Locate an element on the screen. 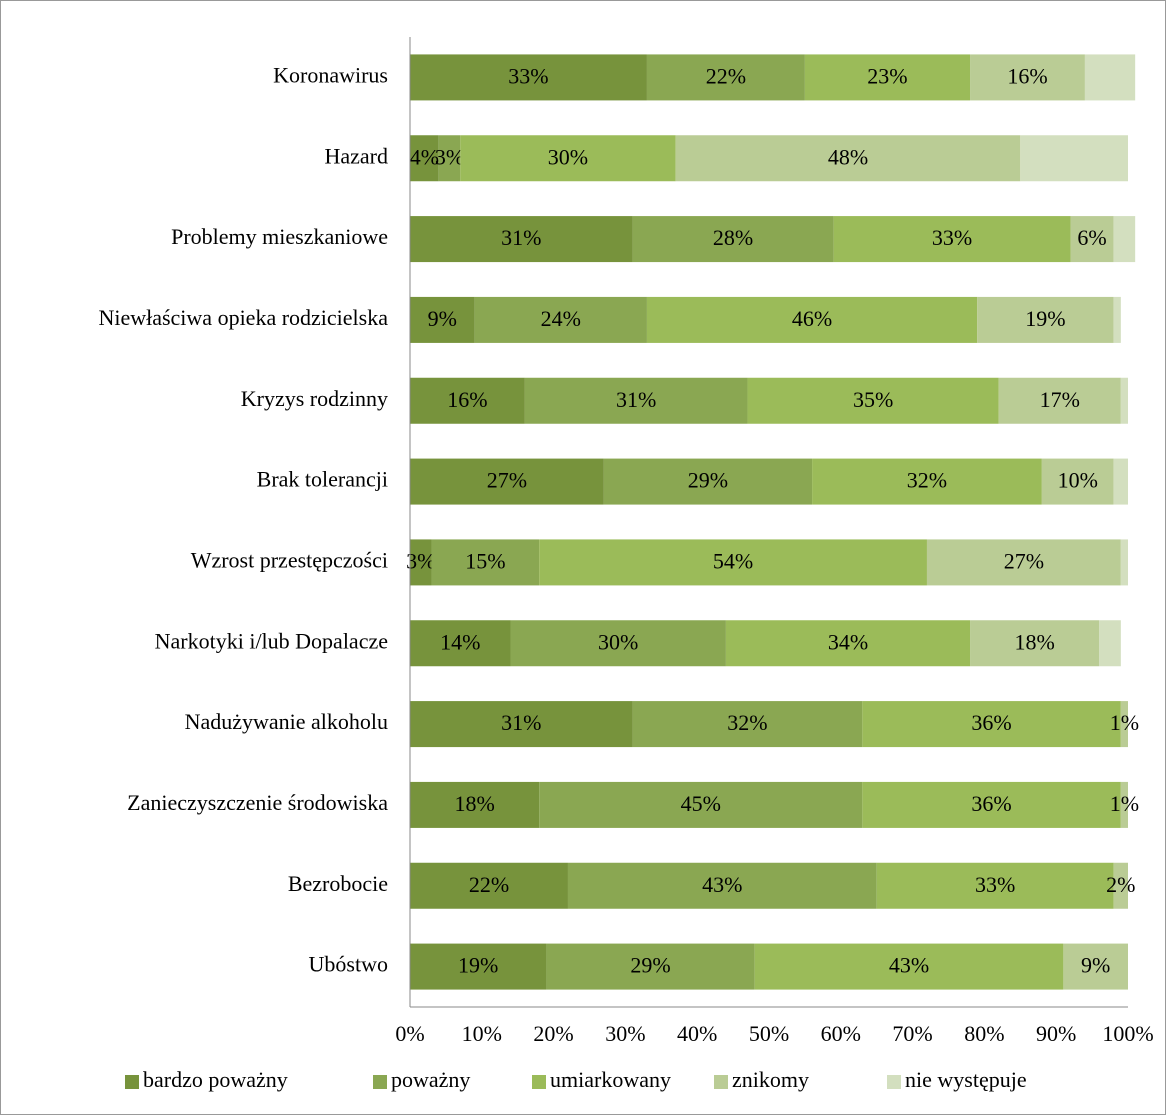  y-tick-label: Koronawirus is located at coordinates (330, 74).